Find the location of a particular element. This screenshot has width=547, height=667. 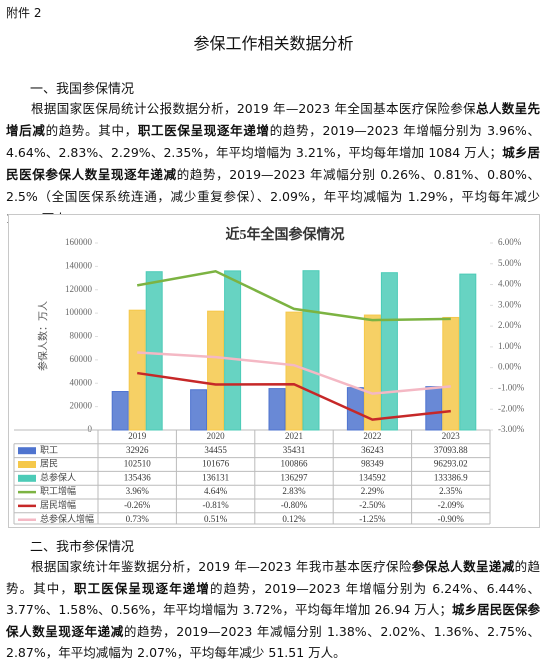

table-value: 36243 is located at coordinates (372, 450).